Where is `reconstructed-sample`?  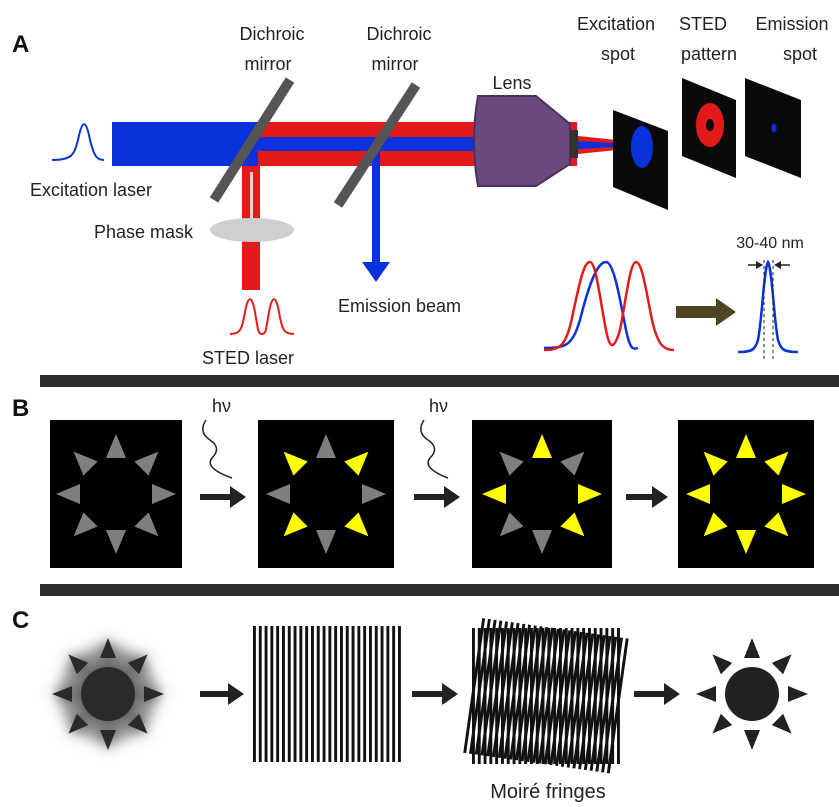
reconstructed-sample is located at coordinates (752, 694).